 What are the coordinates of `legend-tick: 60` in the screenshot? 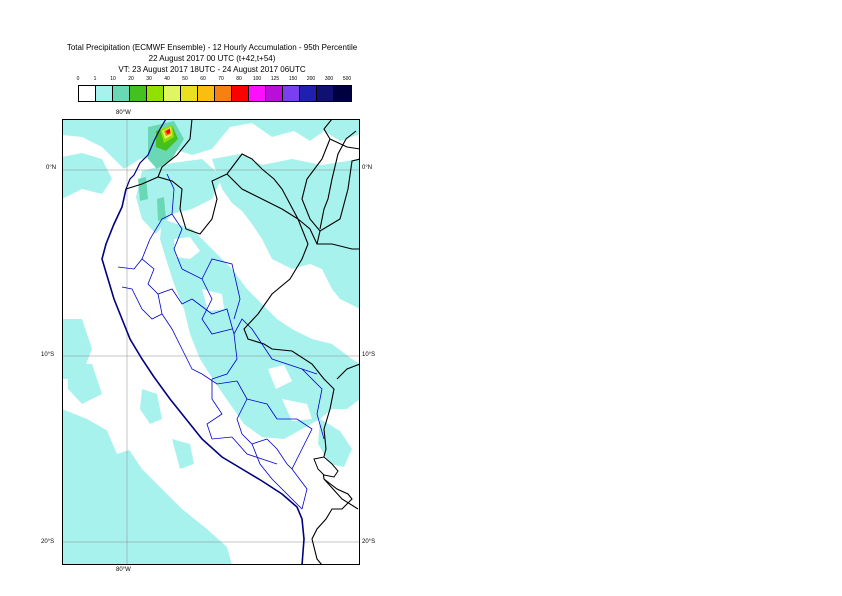 It's located at (203, 79).